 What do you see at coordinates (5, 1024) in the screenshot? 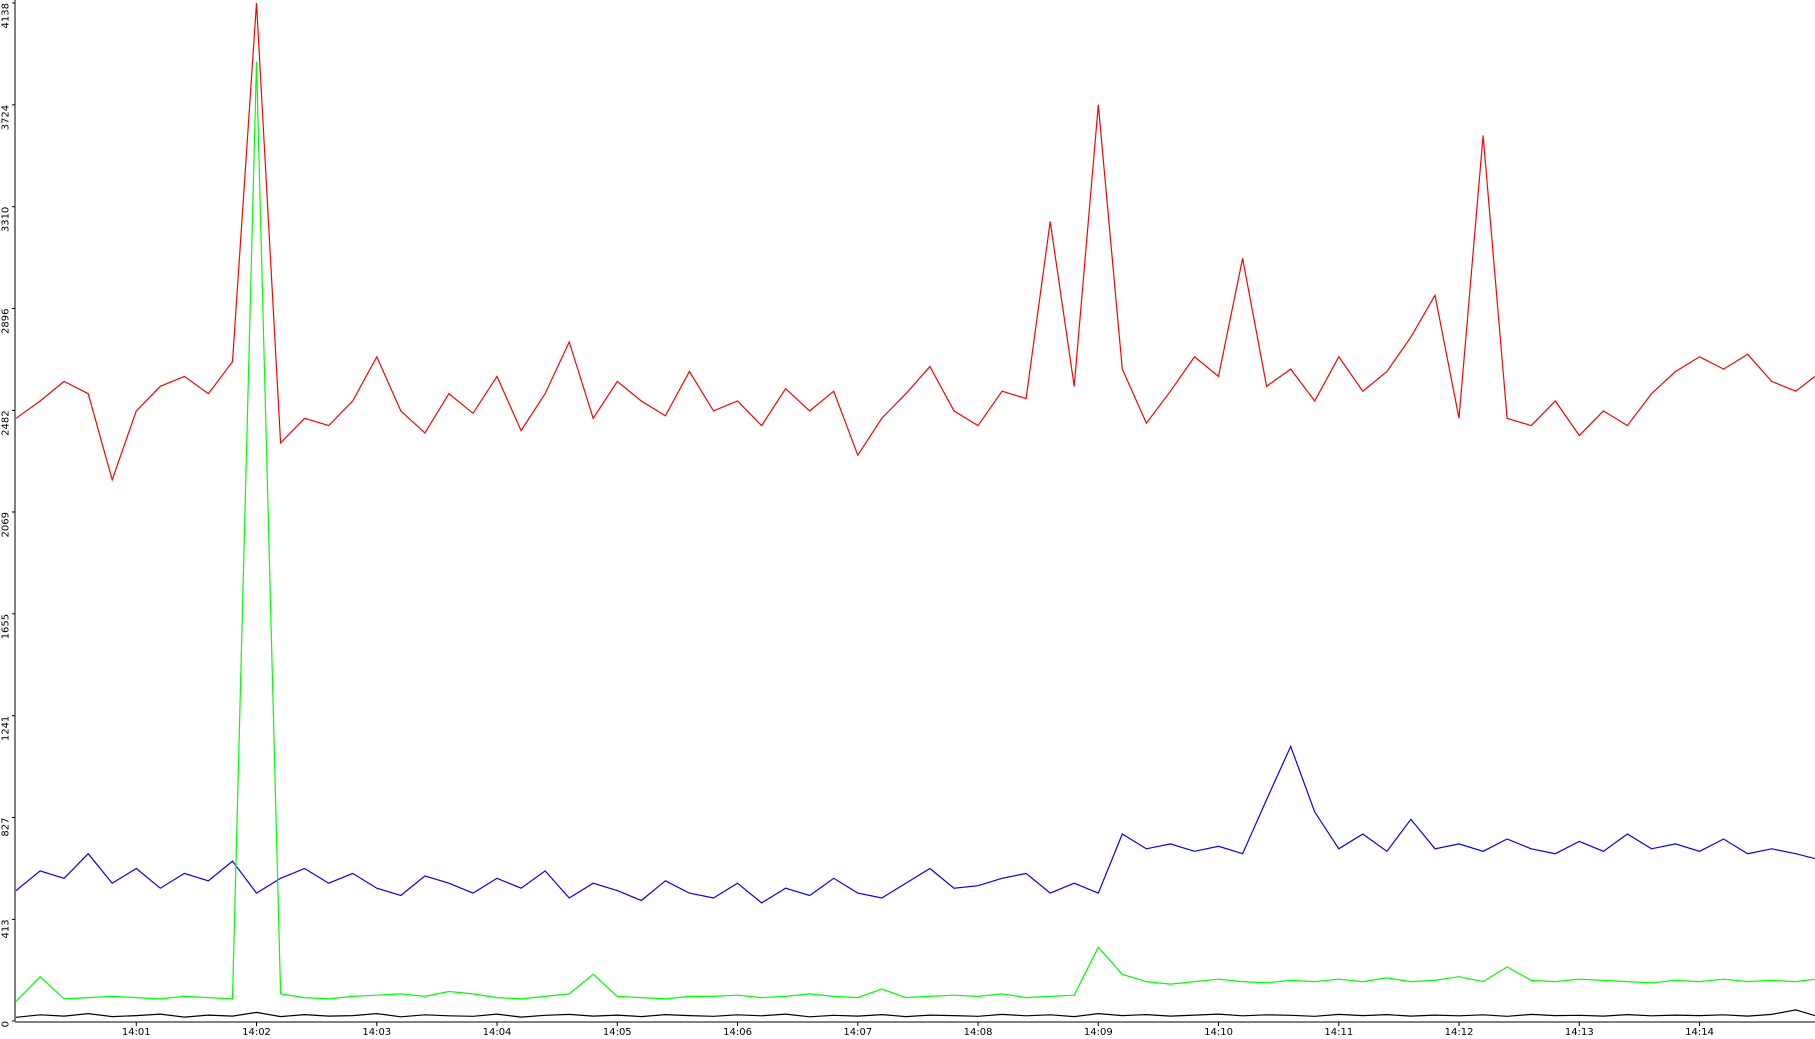
I see `y-tick-label: 0` at bounding box center [5, 1024].